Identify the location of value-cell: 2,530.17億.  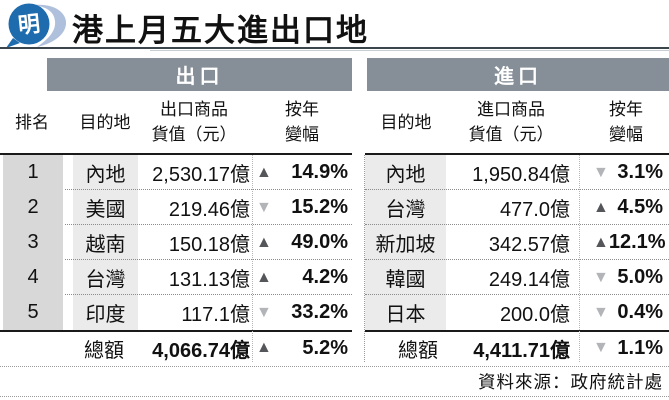
(201, 175).